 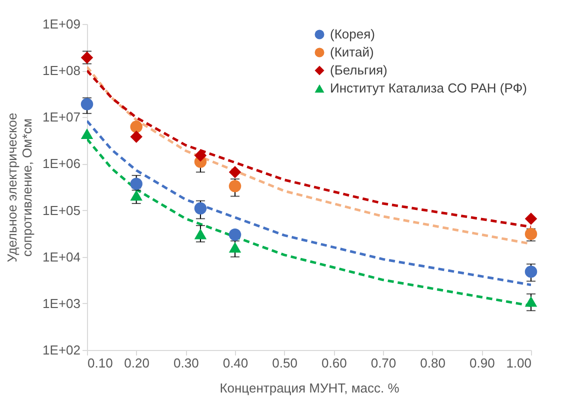 What do you see at coordinates (383, 363) in the screenshot?
I see `x-tick-label: 0.70` at bounding box center [383, 363].